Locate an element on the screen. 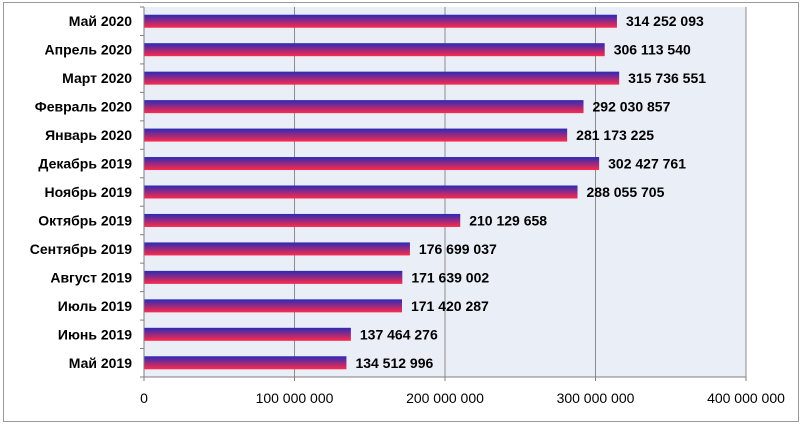 This screenshot has width=804, height=427. data-label: 210 129 658 is located at coordinates (508, 220).